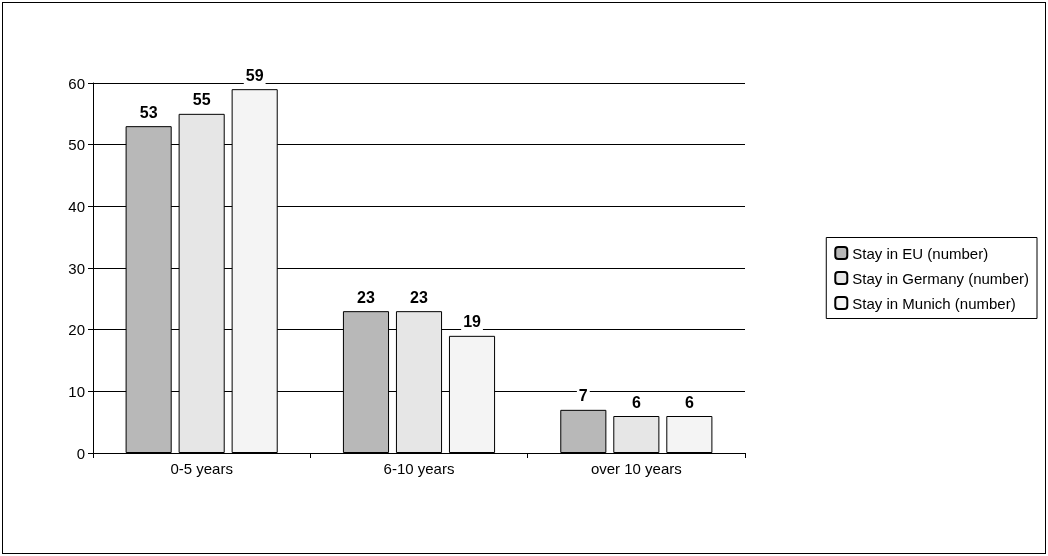  I want to click on legend-label: Stay in EU (number), so click(920, 253).